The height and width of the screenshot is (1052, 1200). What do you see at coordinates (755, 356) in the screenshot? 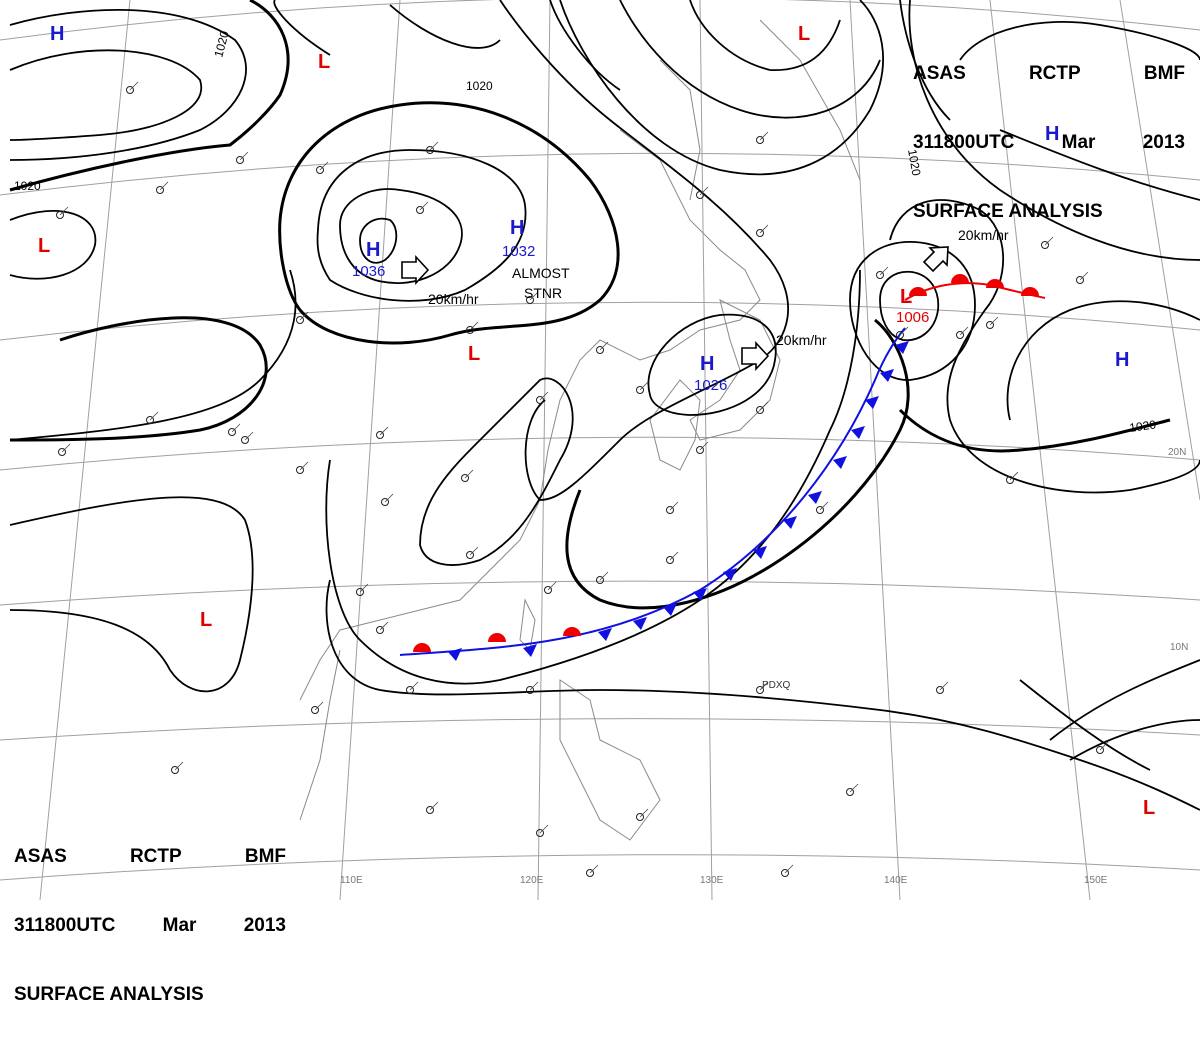
I see `arrow-icon` at bounding box center [755, 356].